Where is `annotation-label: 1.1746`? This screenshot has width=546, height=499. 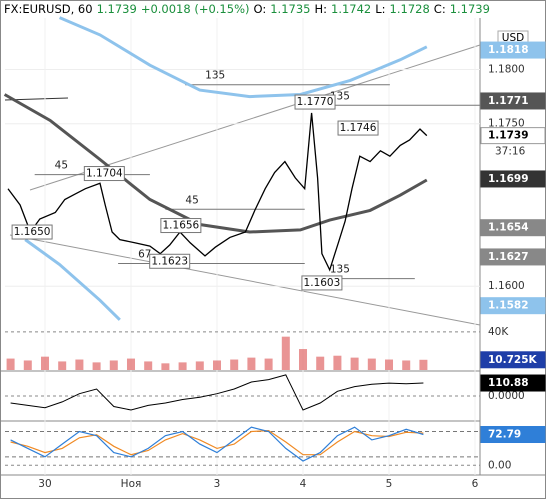
annotation-label: 1.1746 is located at coordinates (358, 128).